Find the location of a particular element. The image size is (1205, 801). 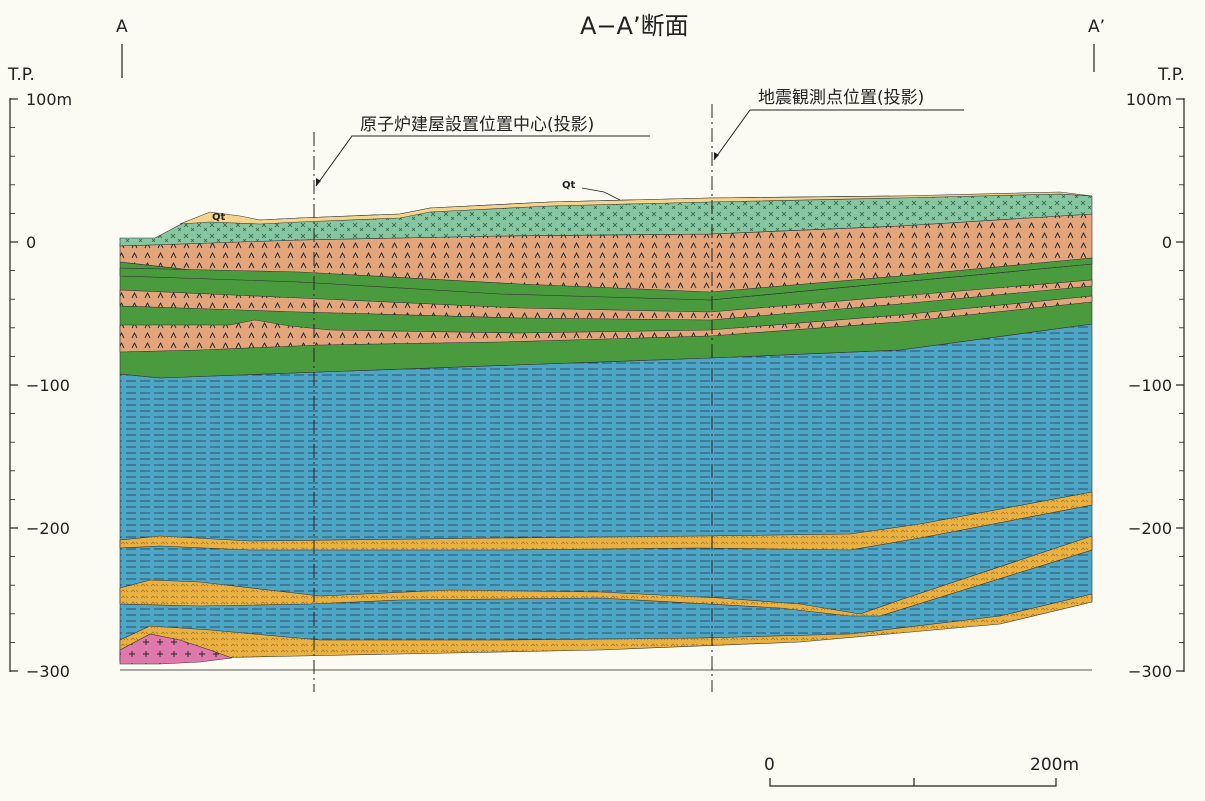

right-tick-label: 0 is located at coordinates (1167, 242).